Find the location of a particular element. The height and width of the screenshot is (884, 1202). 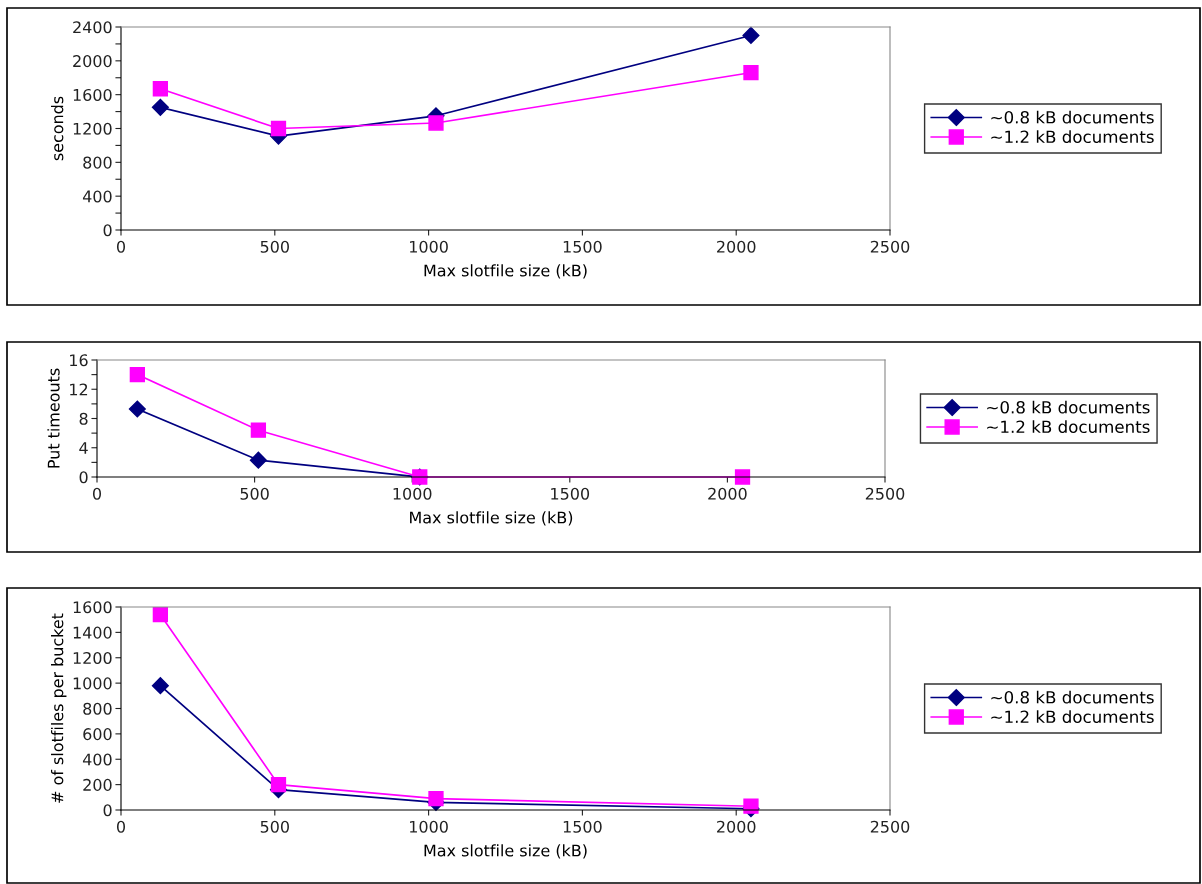

y-axis-title: seconds is located at coordinates (57, 128).